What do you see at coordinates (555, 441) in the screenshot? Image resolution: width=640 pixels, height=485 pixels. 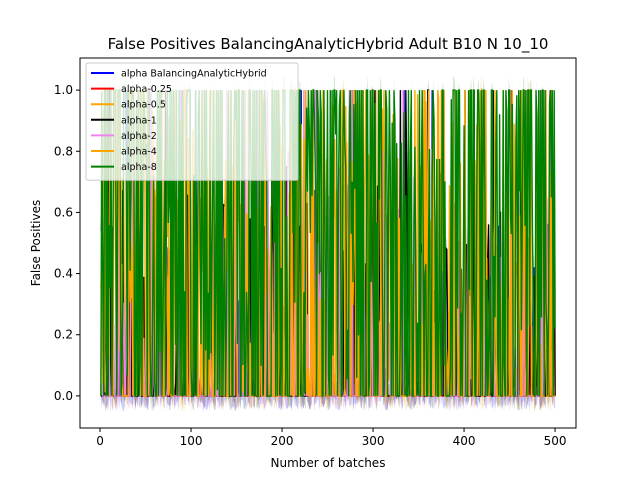 I see `x-tick-label: 500` at bounding box center [555, 441].